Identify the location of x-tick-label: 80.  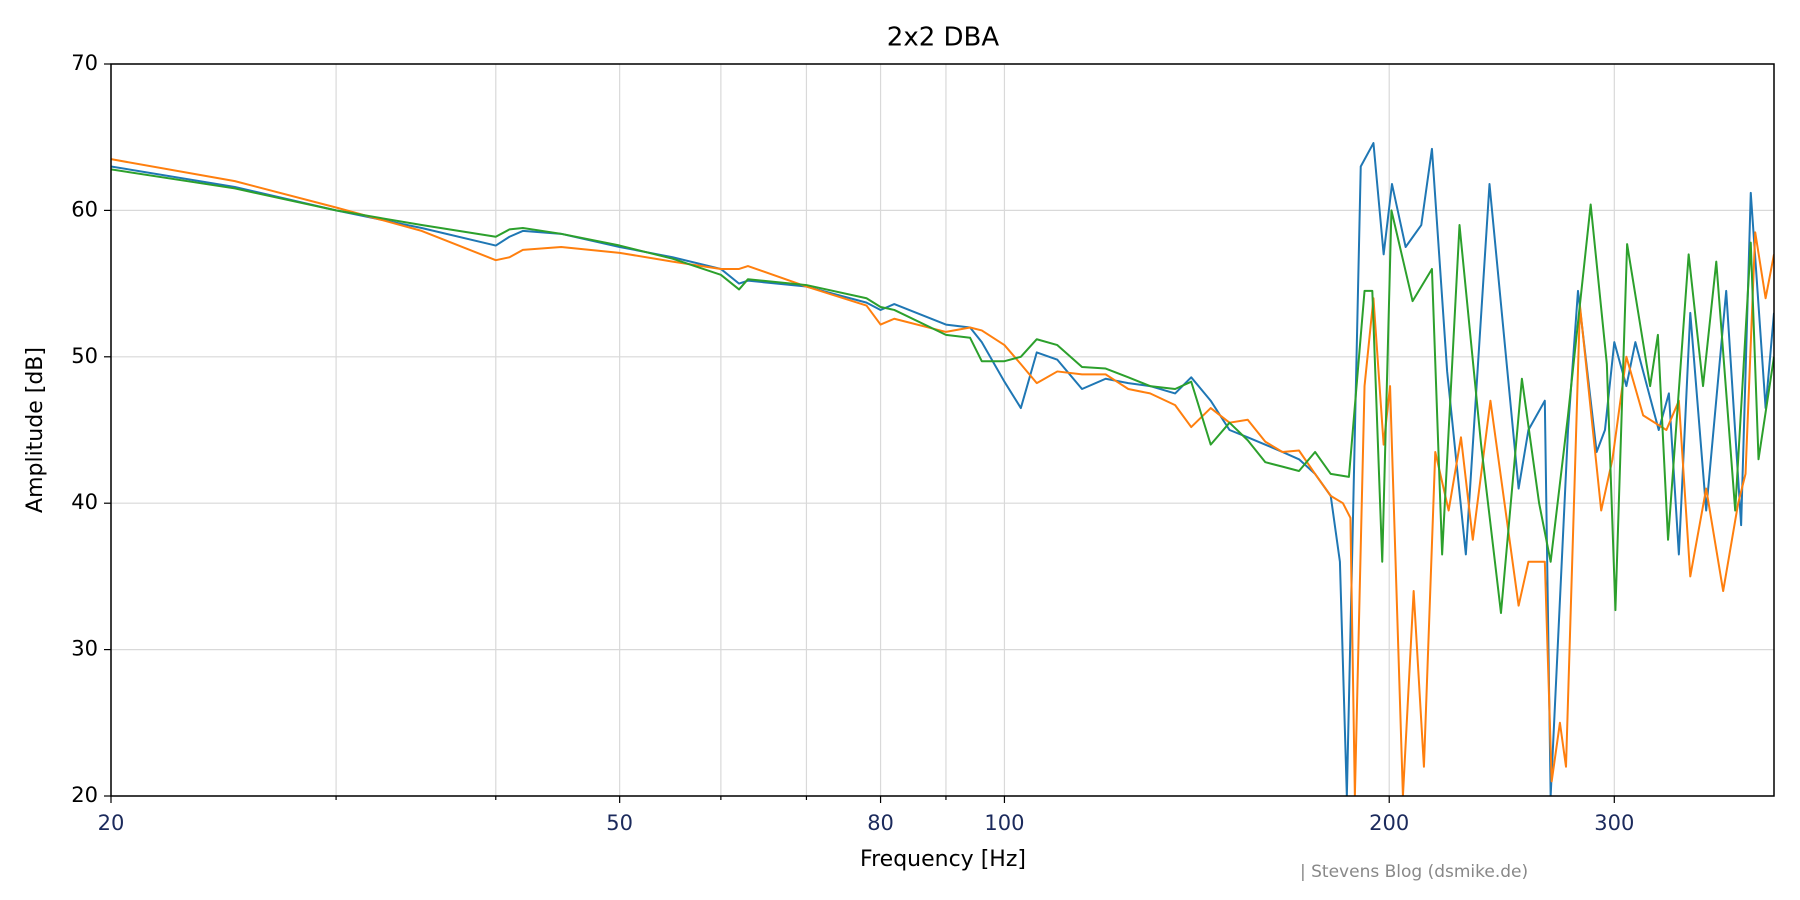
(880, 823).